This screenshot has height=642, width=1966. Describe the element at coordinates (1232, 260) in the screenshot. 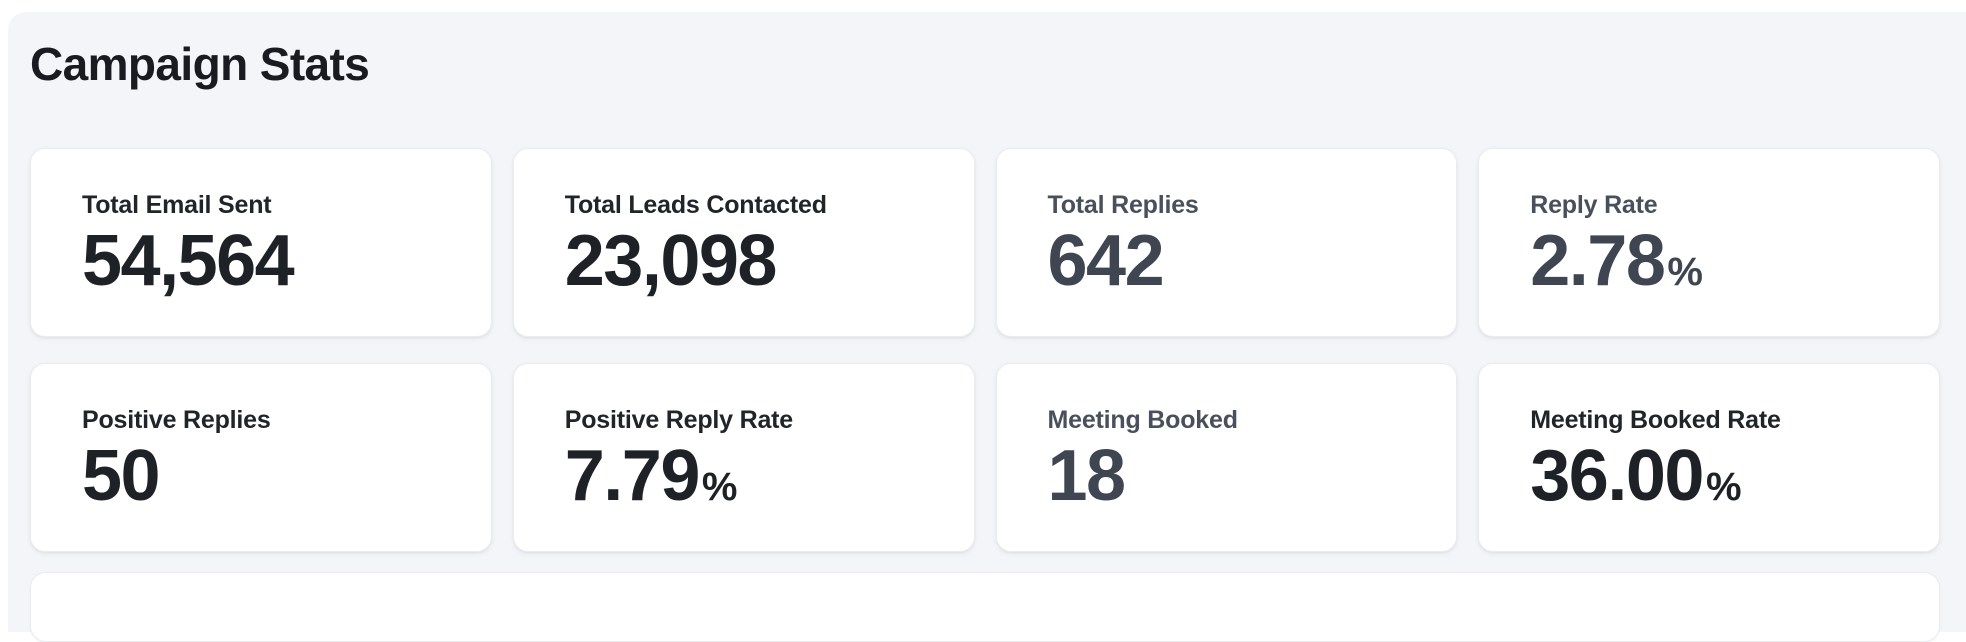

I see `stat-value: 642` at that location.